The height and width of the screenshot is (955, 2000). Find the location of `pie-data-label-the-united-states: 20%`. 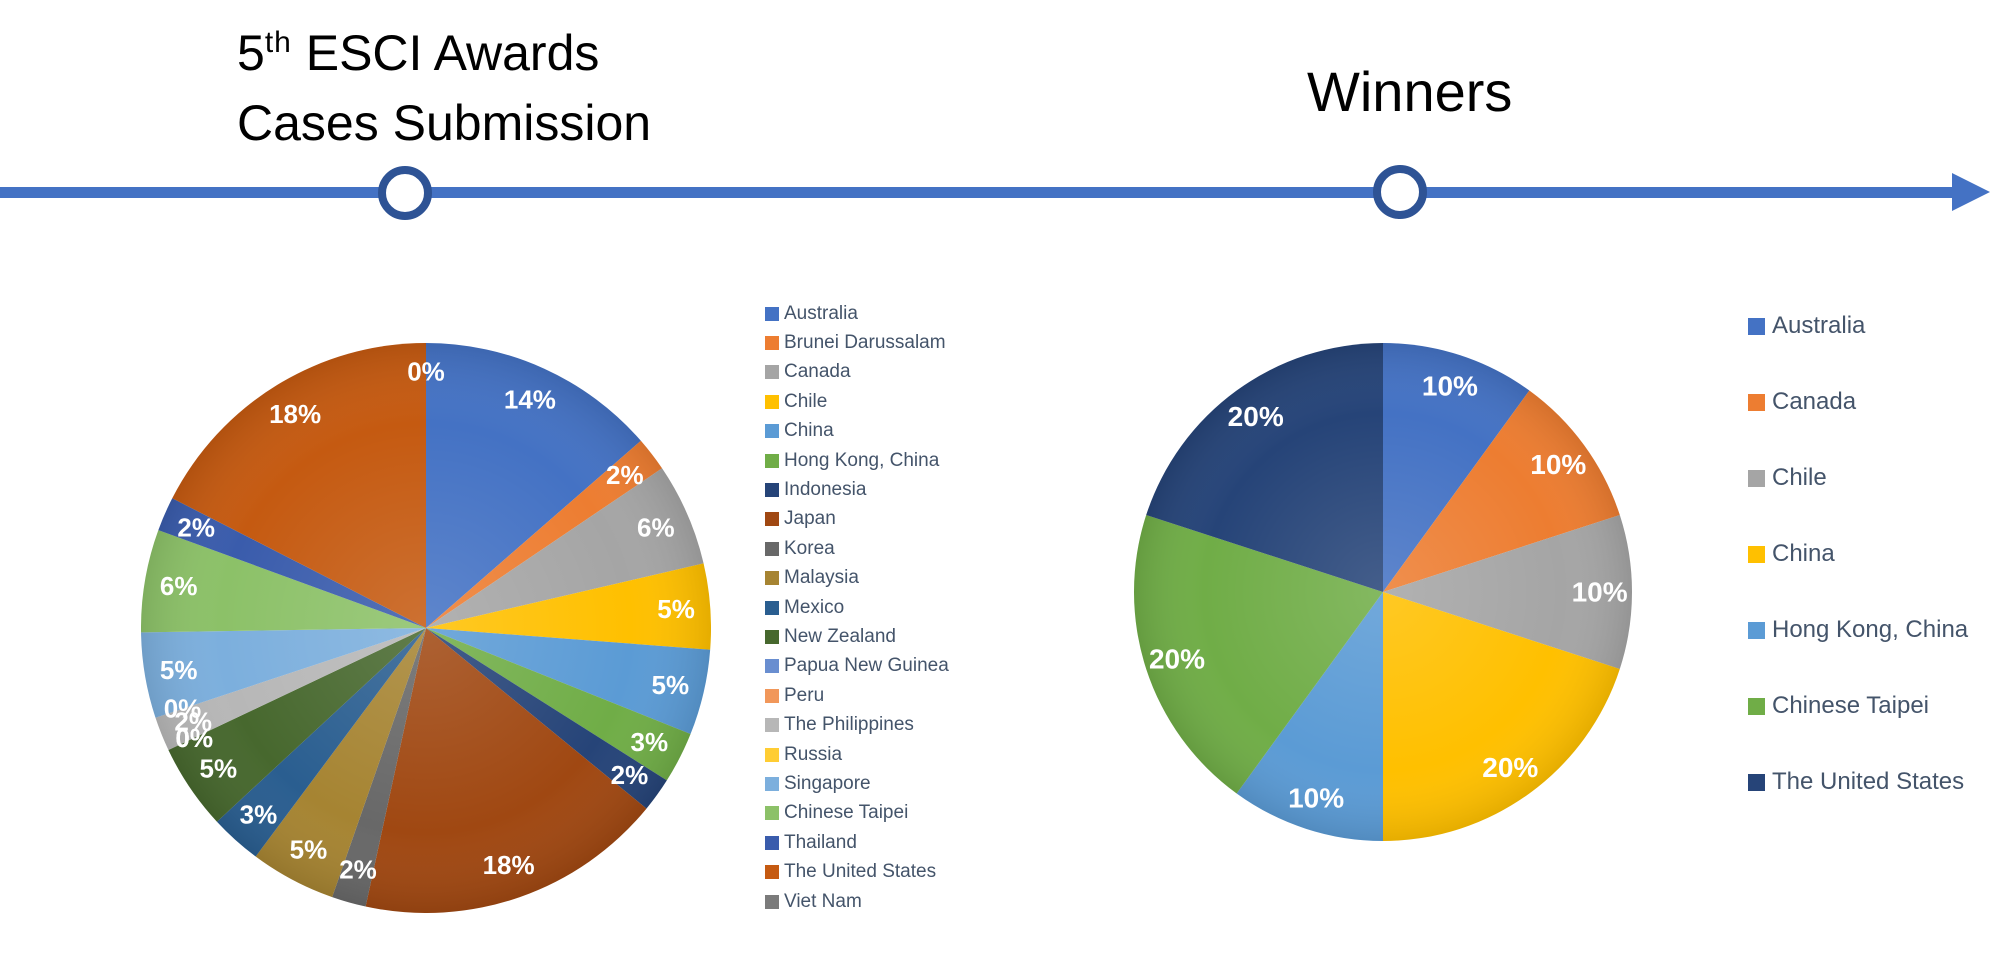

pie-data-label-the-united-states: 20% is located at coordinates (1256, 416).